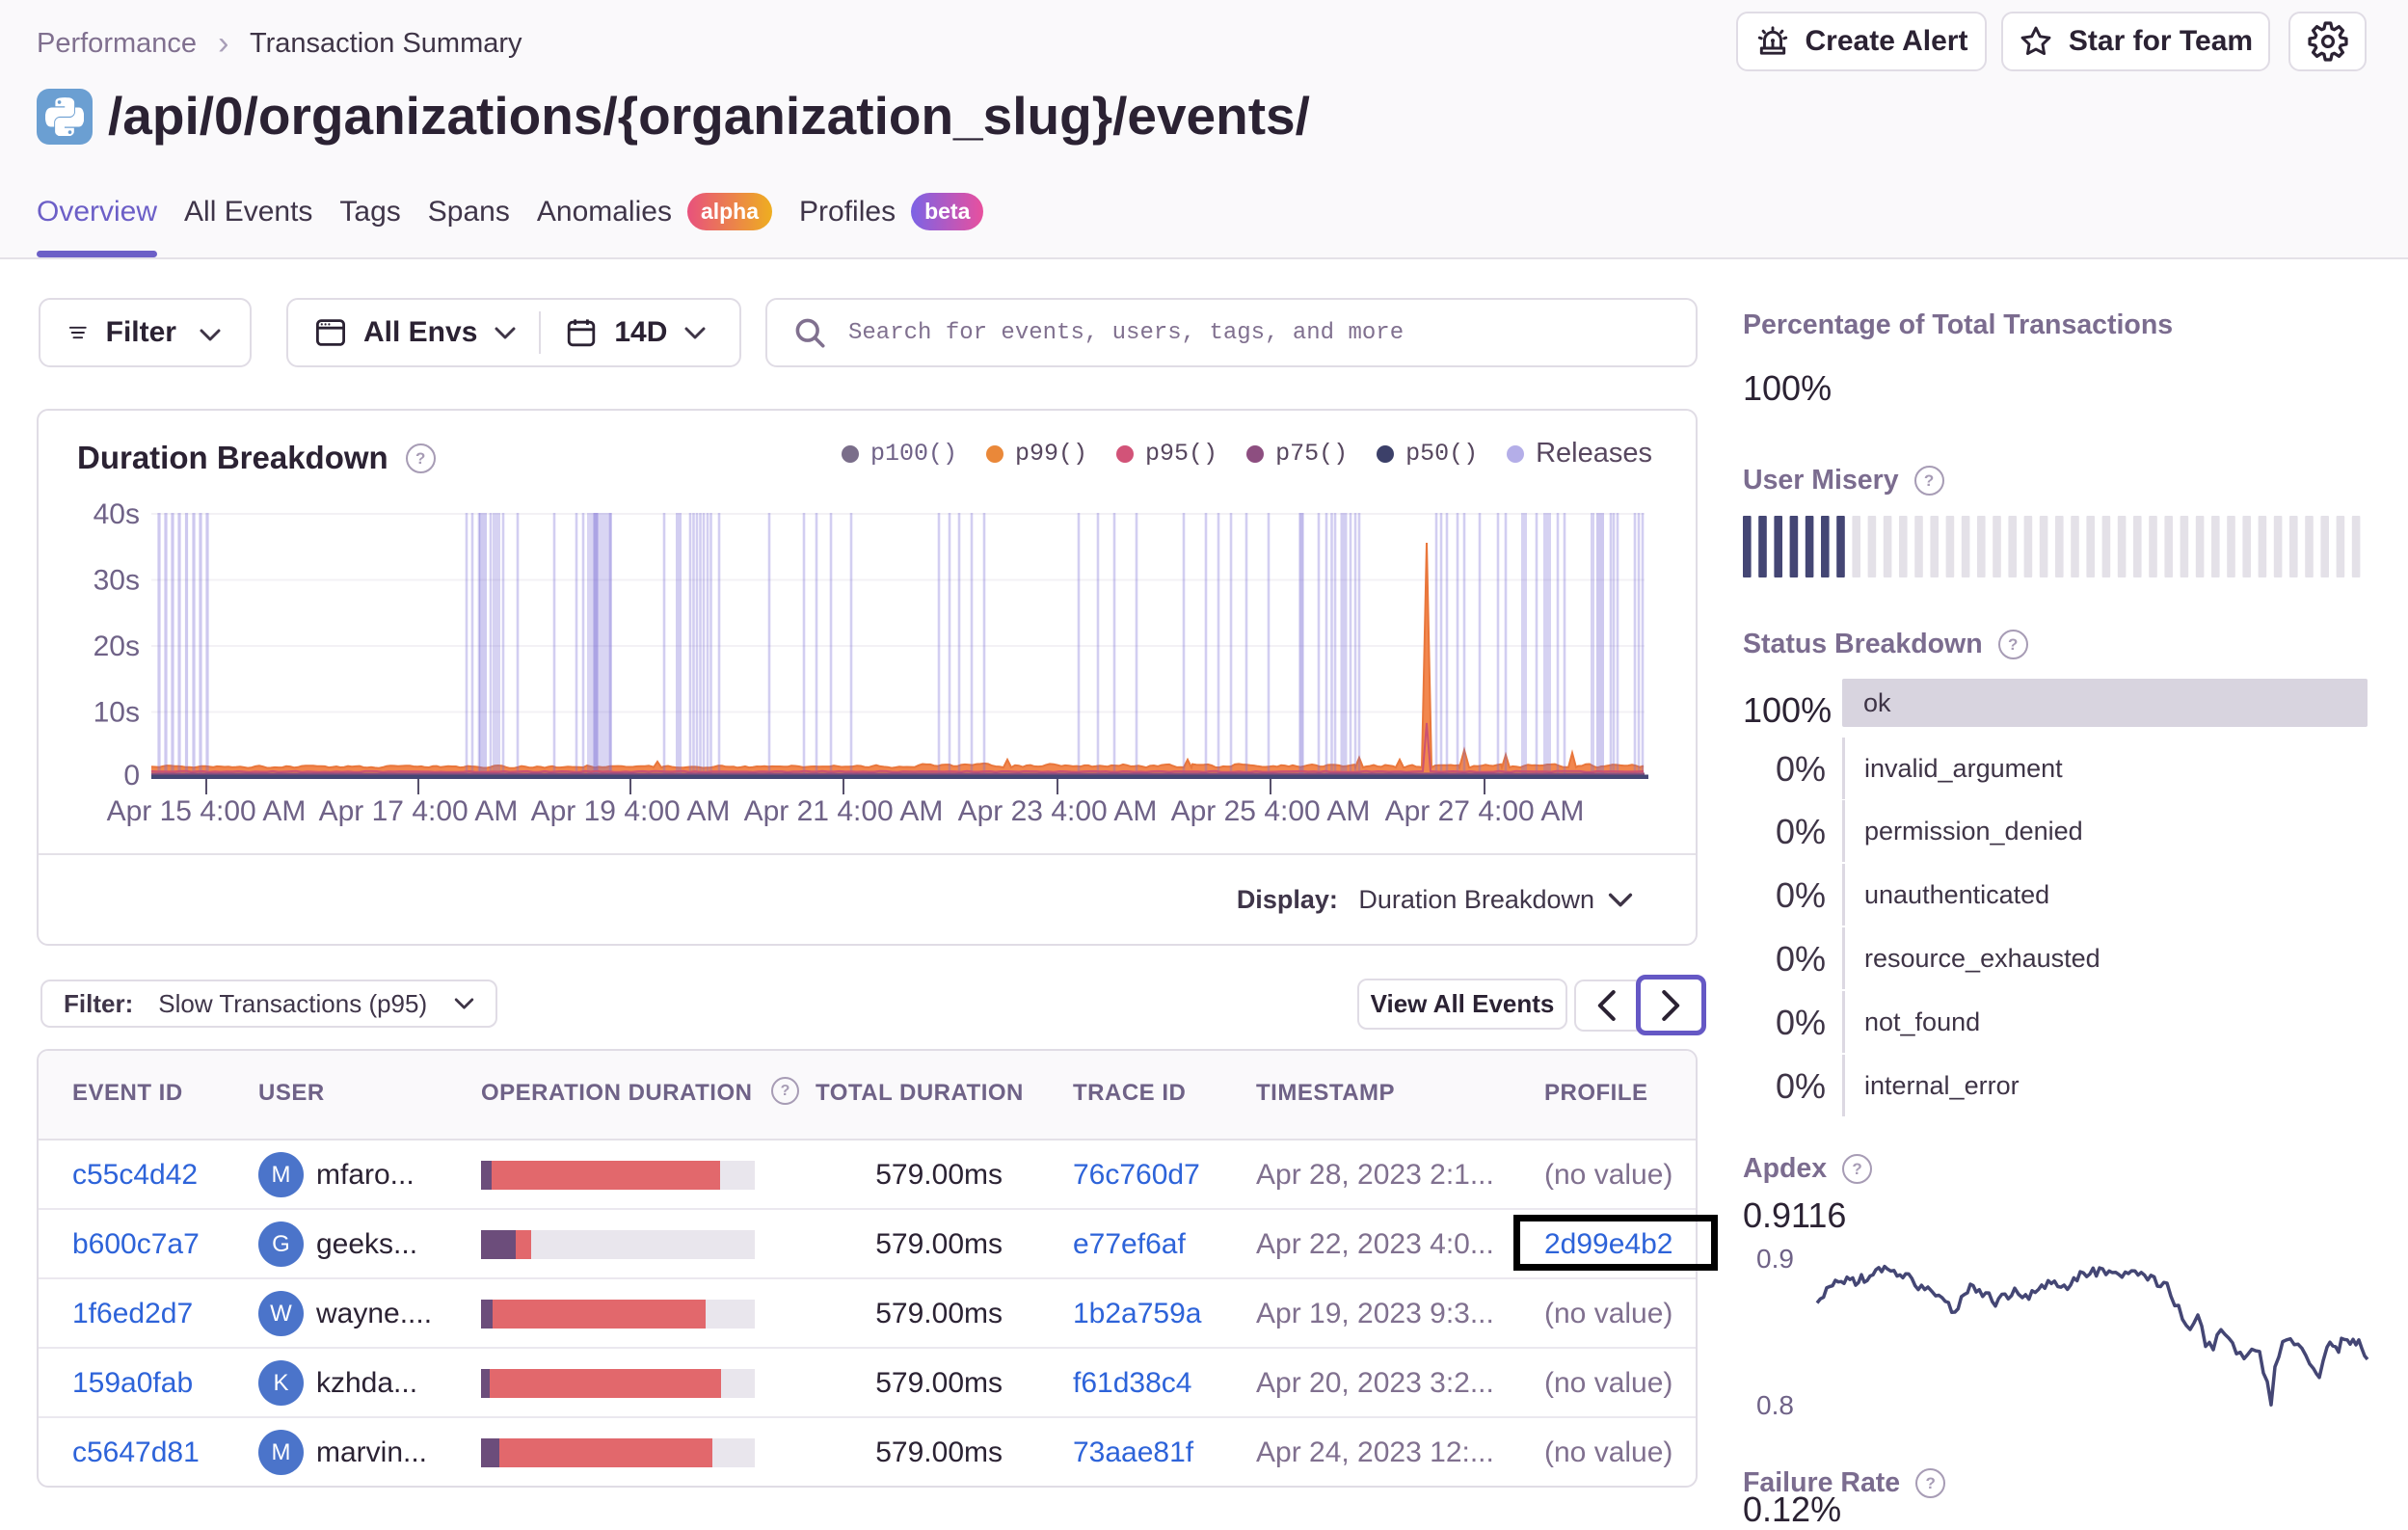 This screenshot has width=2408, height=1530. Describe the element at coordinates (1271, 811) in the screenshot. I see `svg-text: Apr 25 4:00 AM` at that location.